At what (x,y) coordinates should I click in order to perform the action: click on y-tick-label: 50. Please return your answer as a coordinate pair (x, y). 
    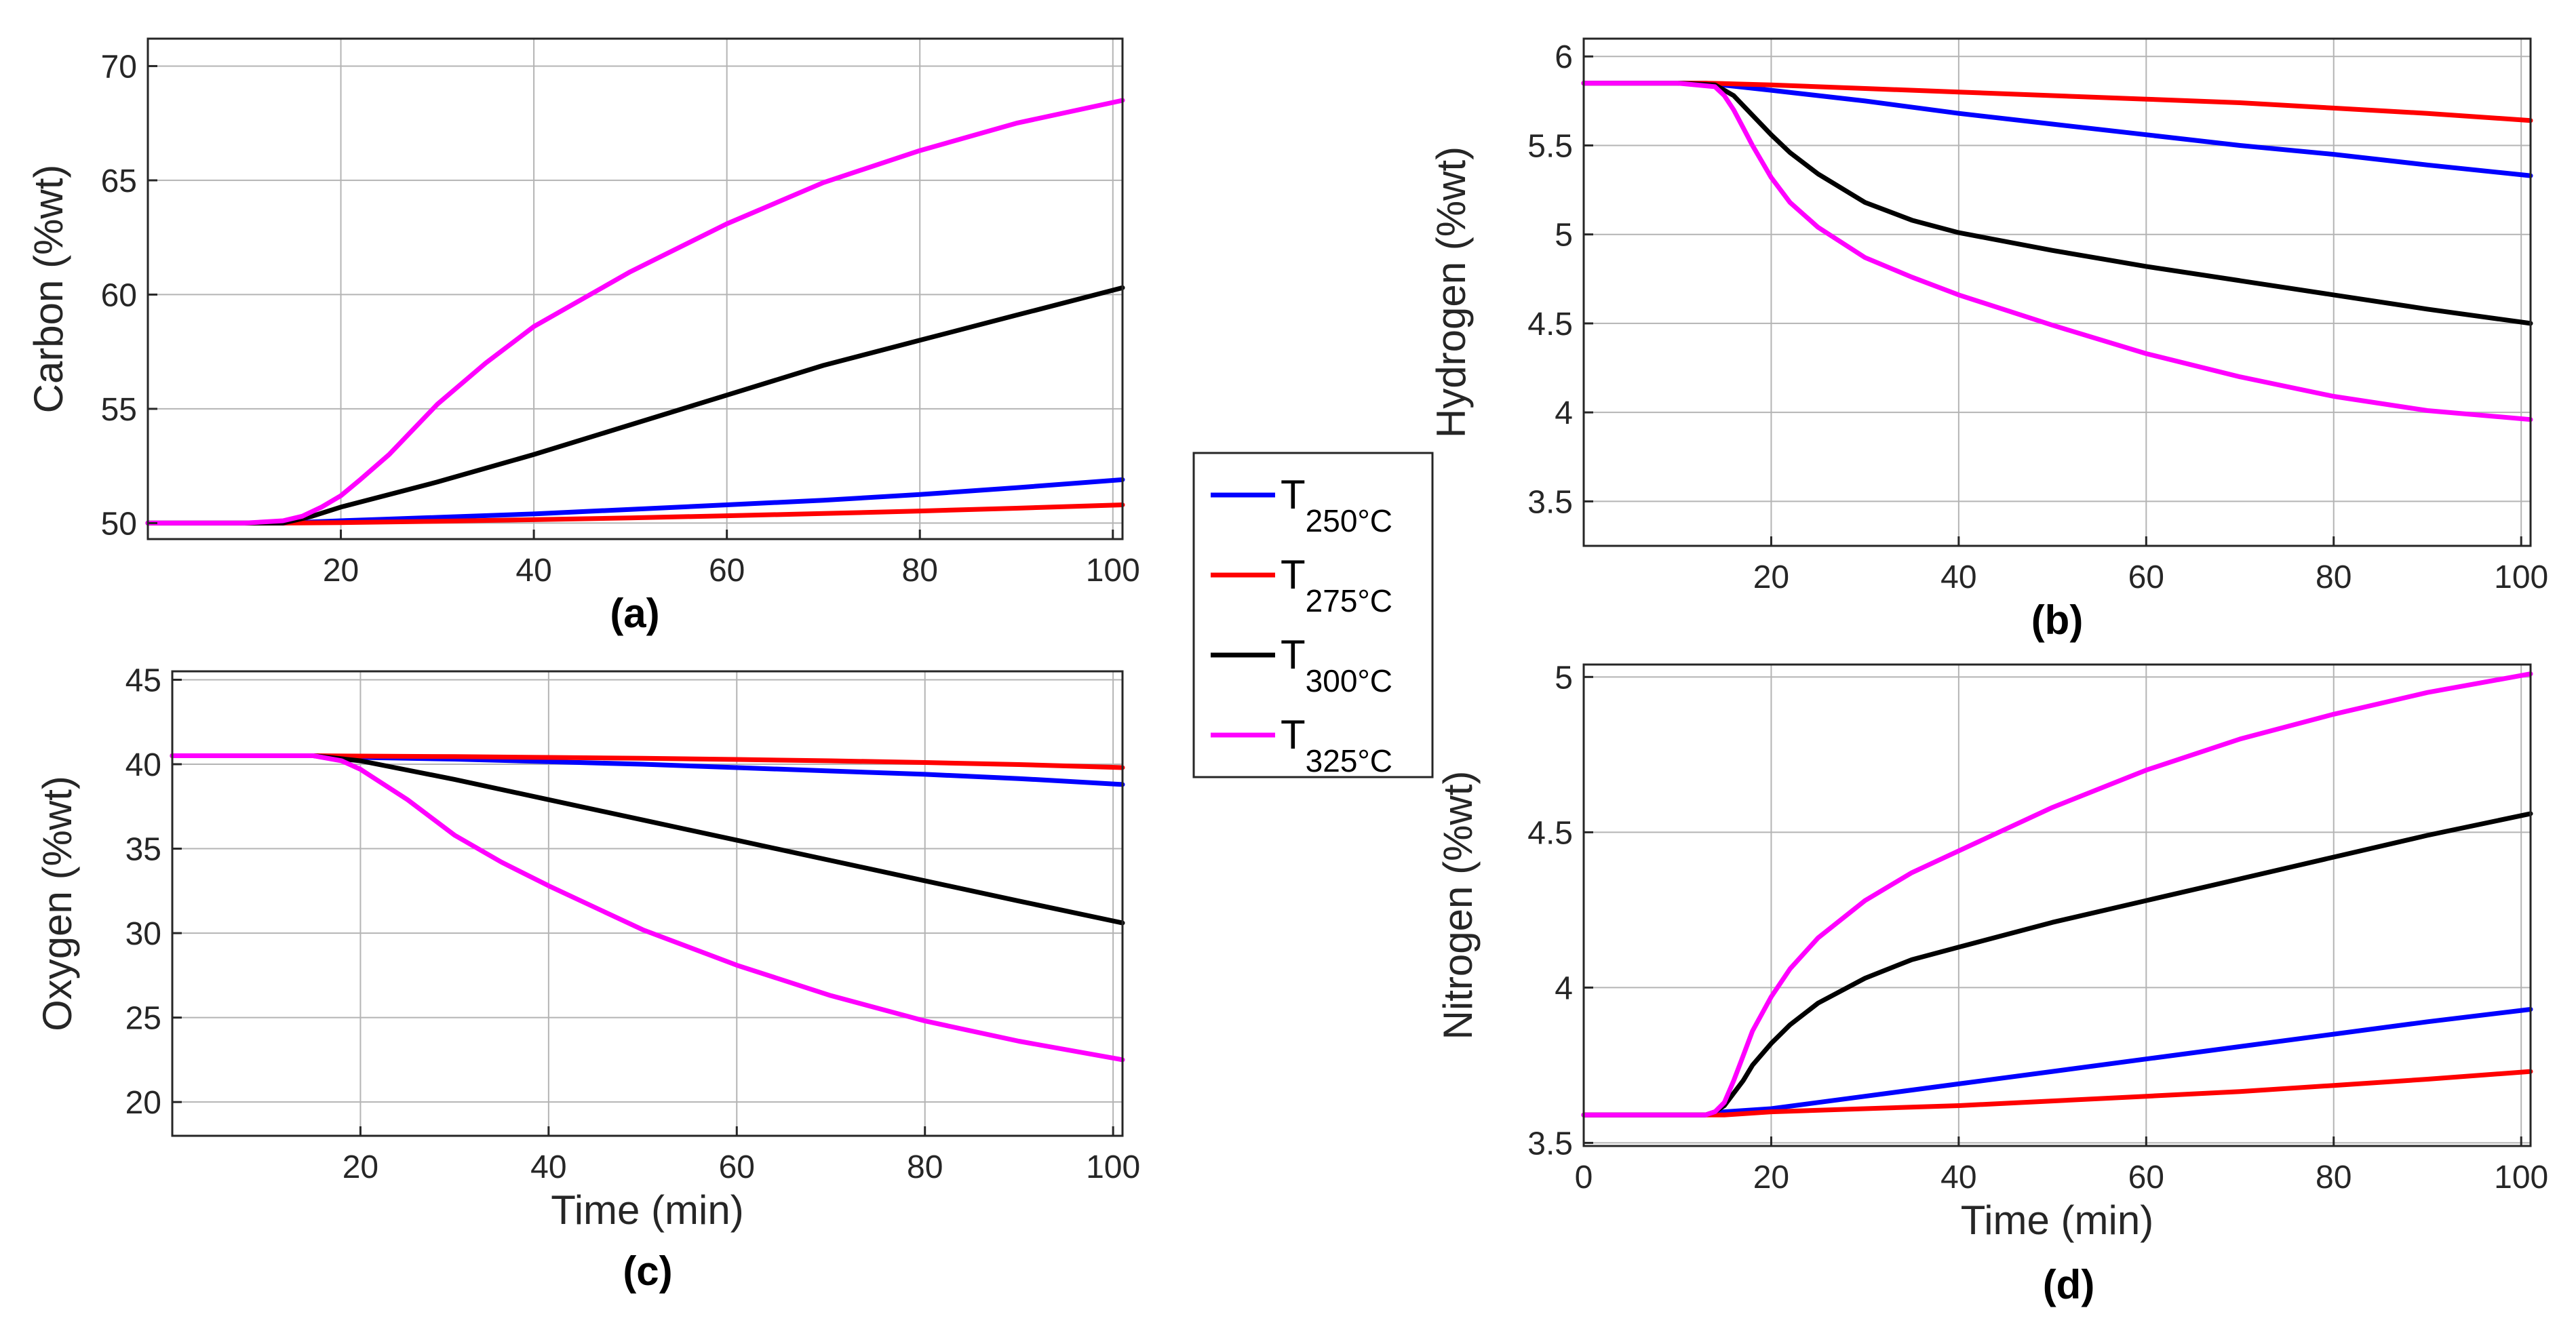
    Looking at the image, I should click on (119, 524).